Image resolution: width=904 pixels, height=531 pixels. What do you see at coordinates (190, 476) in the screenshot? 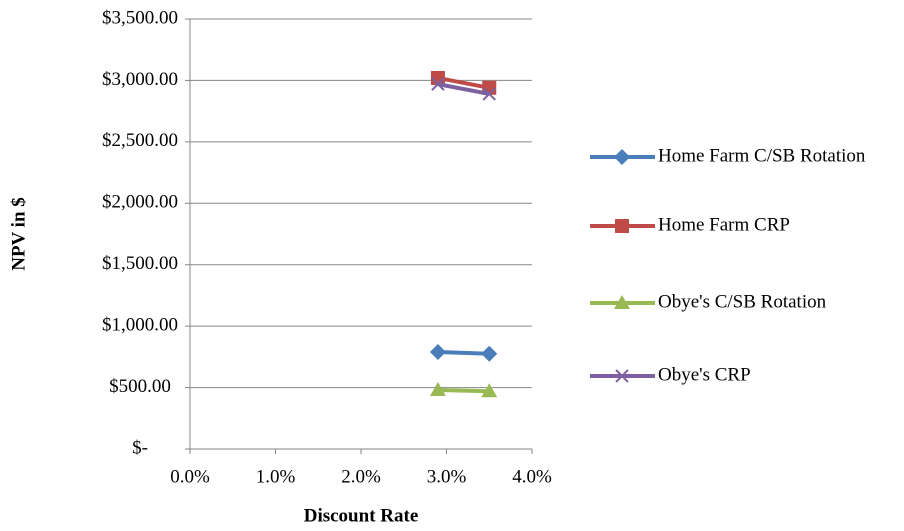
I see `x-tick-label: 0.0%` at bounding box center [190, 476].